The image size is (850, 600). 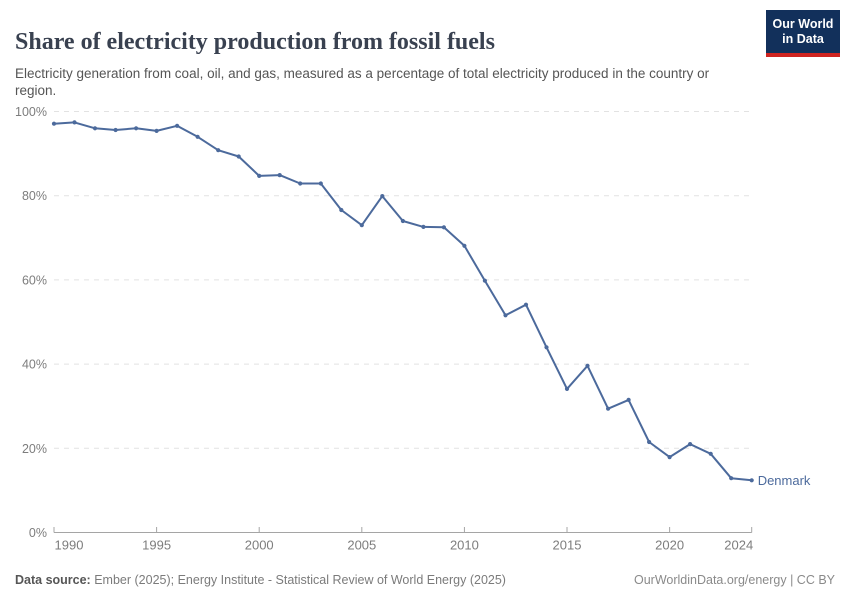 I want to click on x-axis-tick-label: 1990, so click(x=69, y=545).